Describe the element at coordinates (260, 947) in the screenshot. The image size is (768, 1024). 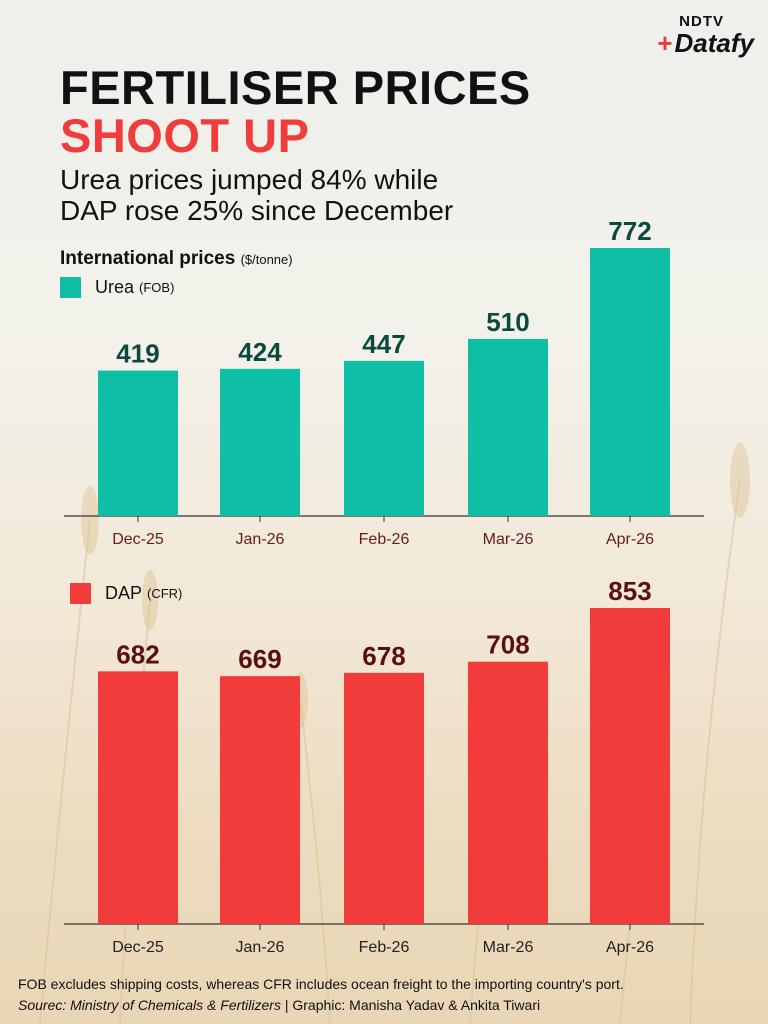
I see `dap-category-label: Jan-26` at that location.